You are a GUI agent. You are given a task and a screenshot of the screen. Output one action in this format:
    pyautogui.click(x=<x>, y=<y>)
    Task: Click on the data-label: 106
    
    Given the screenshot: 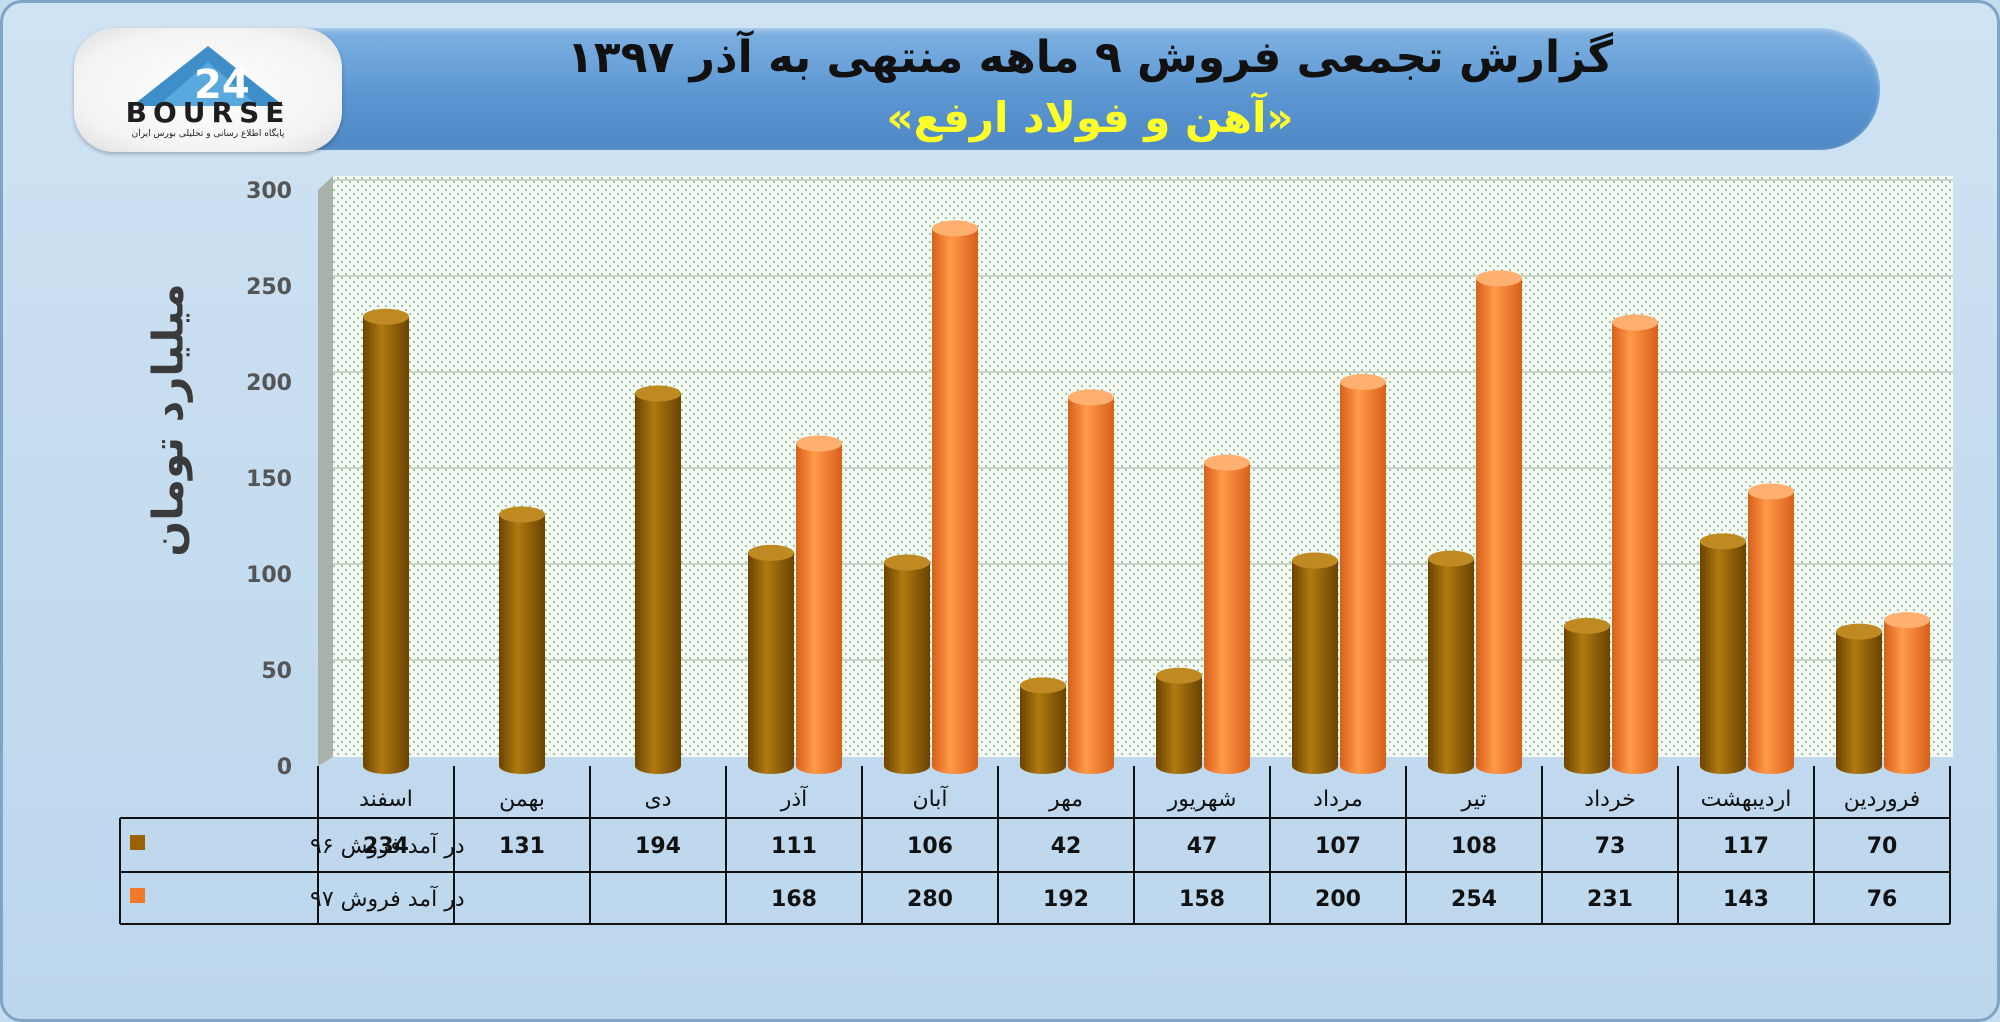 What is the action you would take?
    pyautogui.click(x=930, y=846)
    